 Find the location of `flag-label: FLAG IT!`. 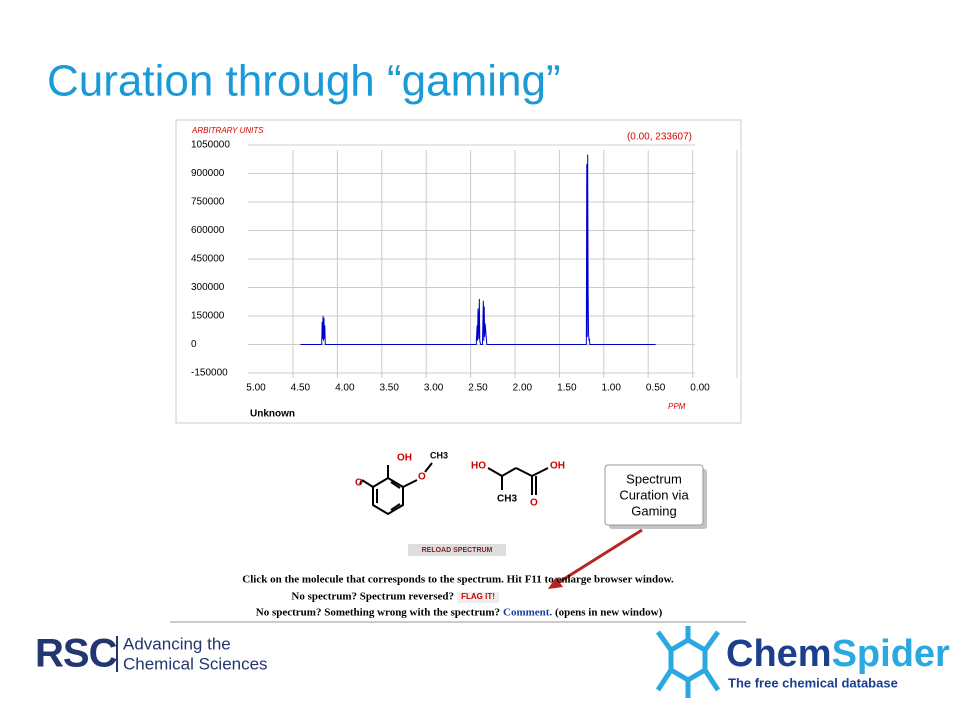

flag-label: FLAG IT! is located at coordinates (478, 596).